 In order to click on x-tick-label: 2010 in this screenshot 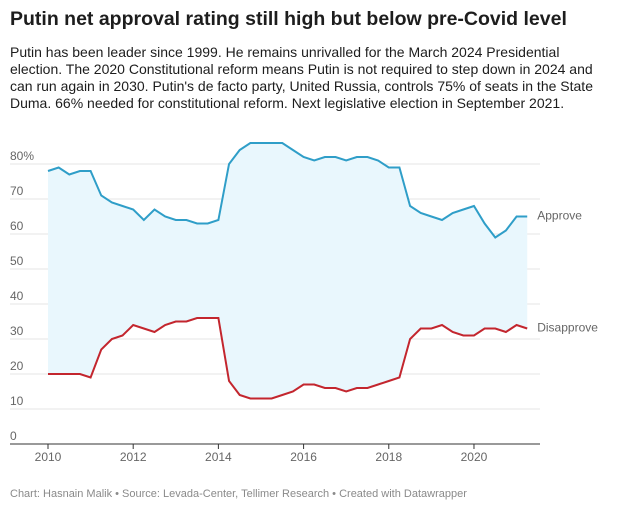, I will do `click(48, 457)`.